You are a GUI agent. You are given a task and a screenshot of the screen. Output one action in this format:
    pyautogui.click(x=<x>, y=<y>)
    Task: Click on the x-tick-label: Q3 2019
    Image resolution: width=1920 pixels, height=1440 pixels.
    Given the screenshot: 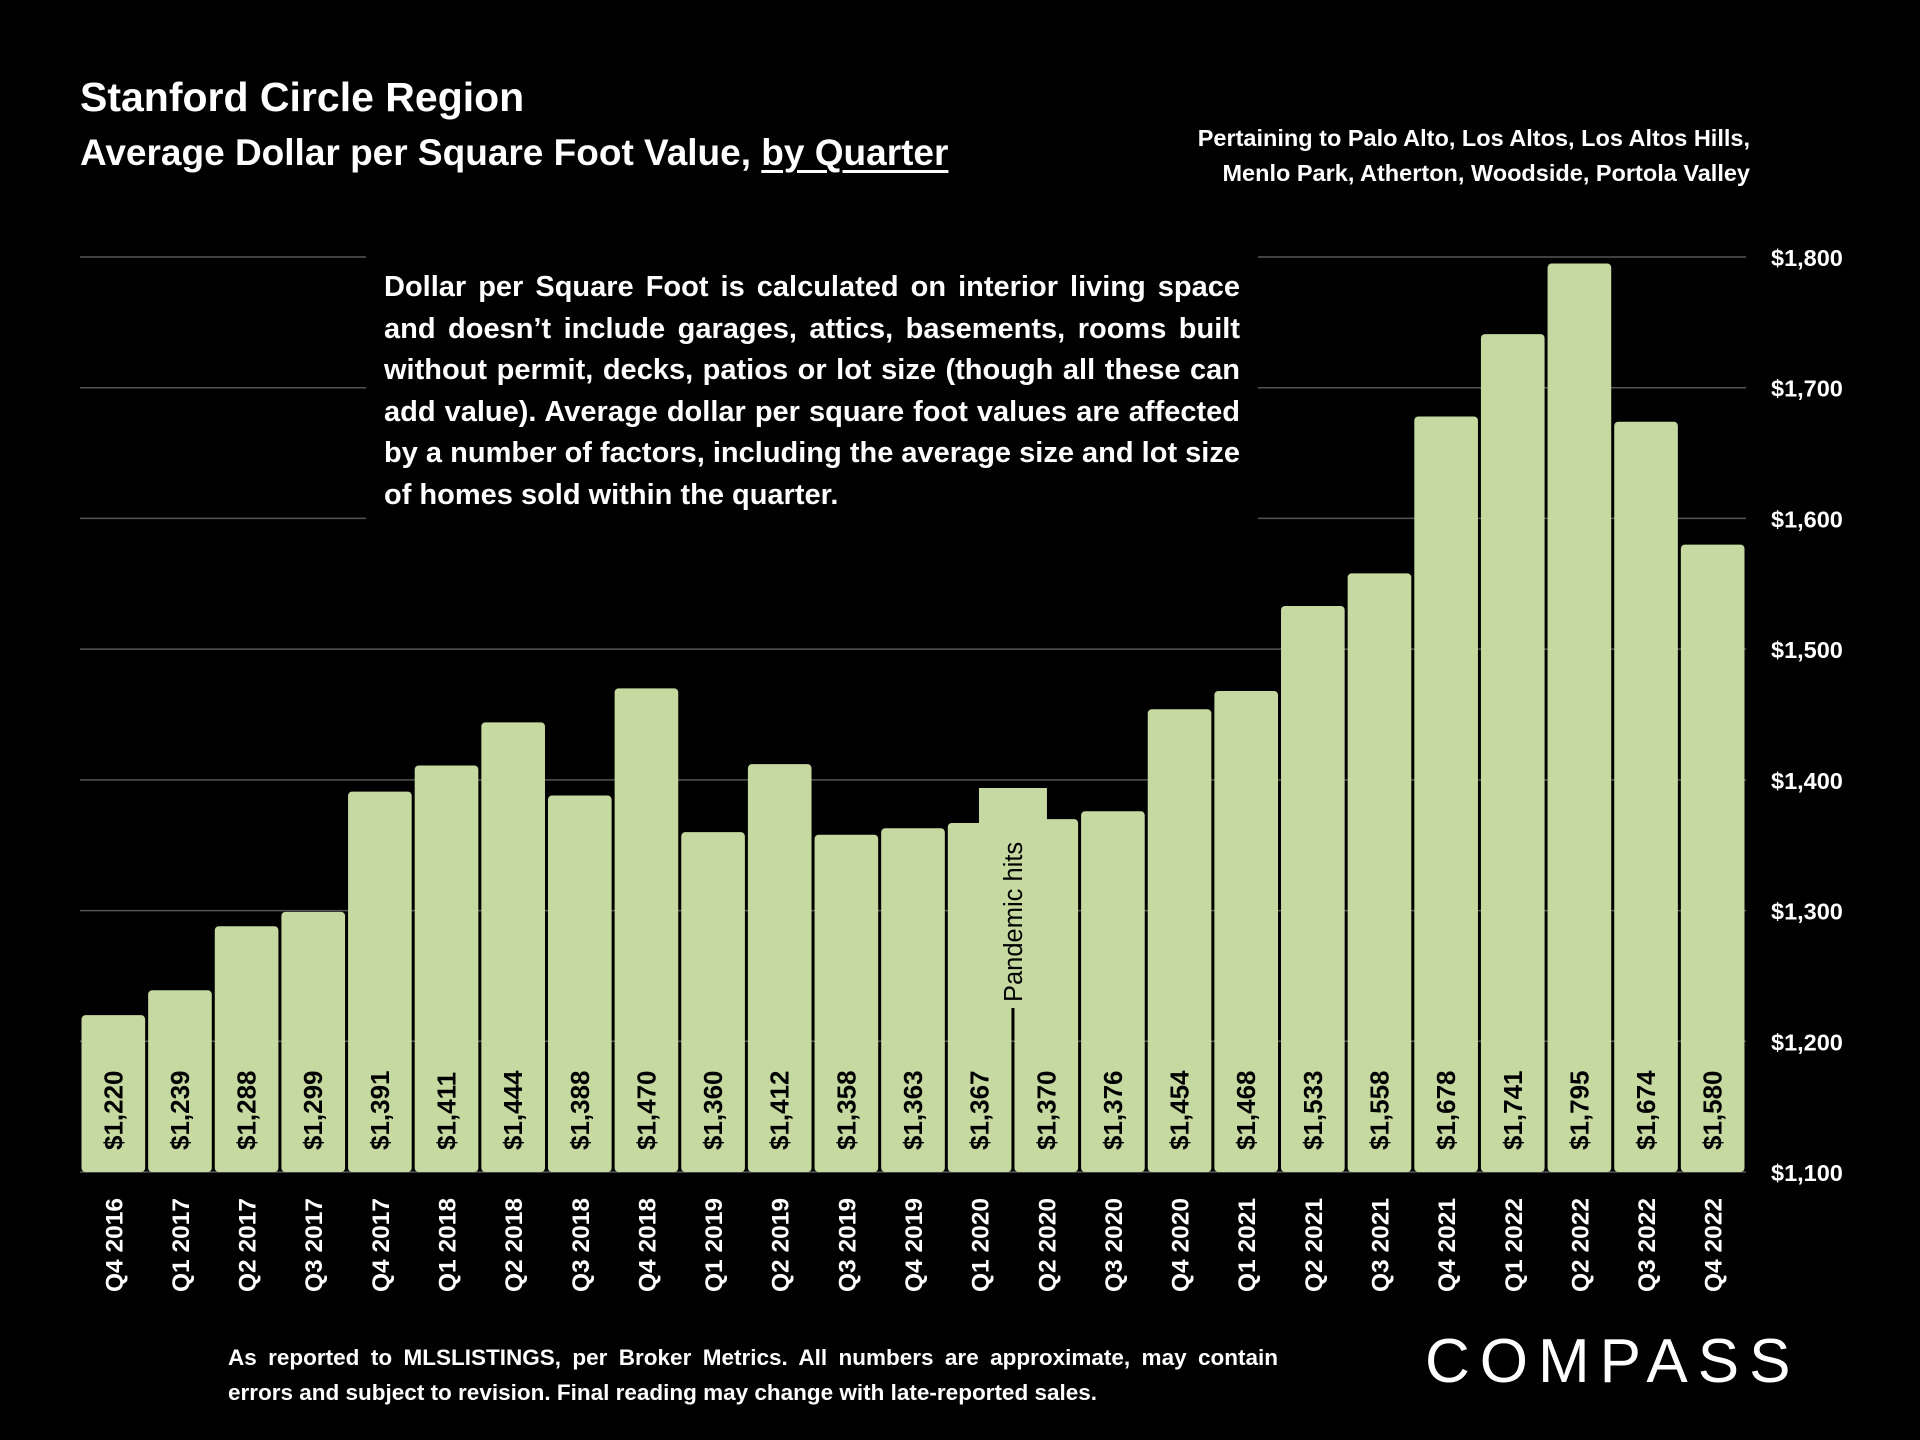 What is the action you would take?
    pyautogui.click(x=847, y=1245)
    